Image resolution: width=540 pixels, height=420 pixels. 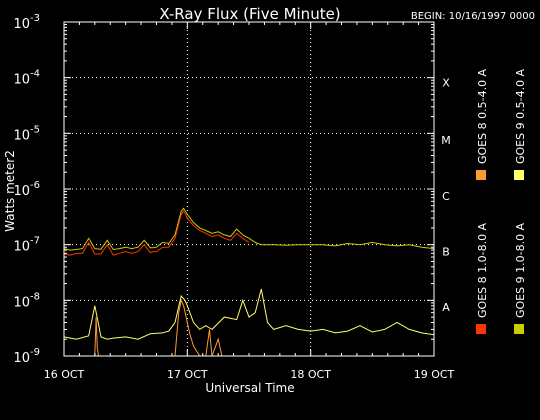 I want to click on x-tick-label: 17 OCT, so click(x=187, y=374).